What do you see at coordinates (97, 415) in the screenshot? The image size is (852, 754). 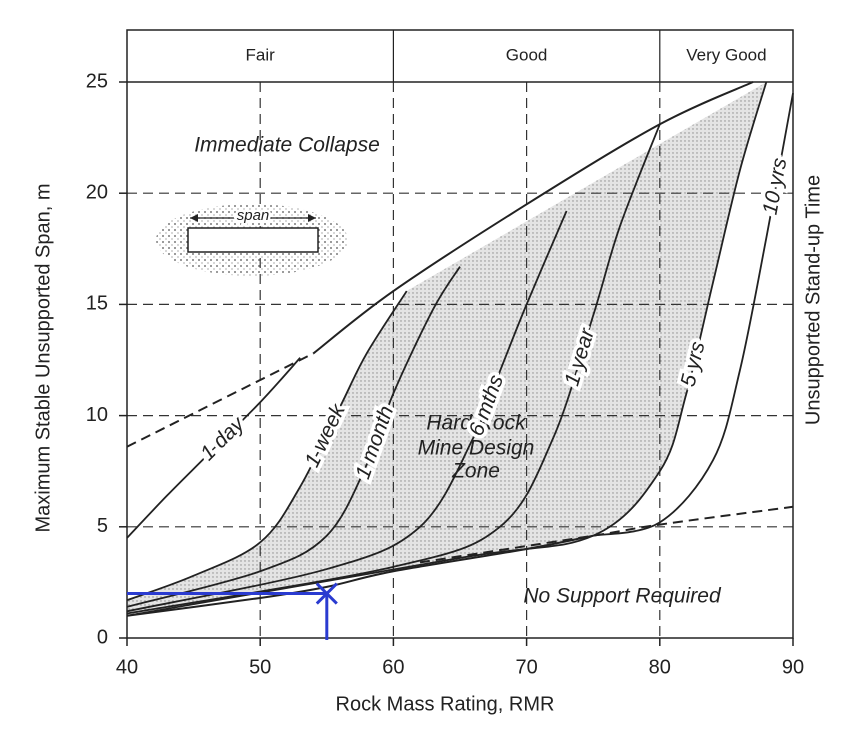 I see `y-tick-label: 10` at bounding box center [97, 415].